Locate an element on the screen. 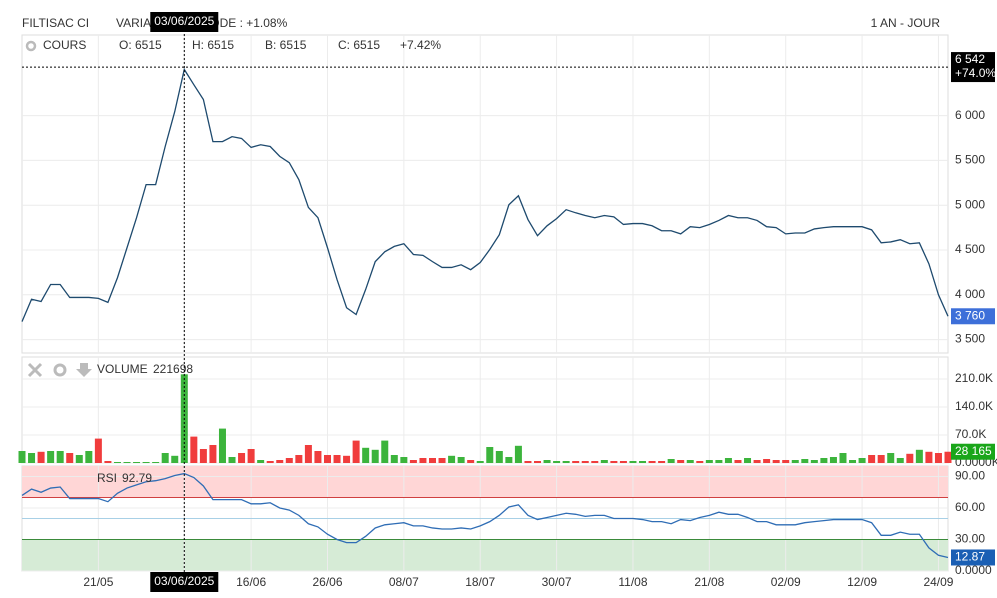 This screenshot has width=997, height=598. legend-value: +7.42% is located at coordinates (420, 45).